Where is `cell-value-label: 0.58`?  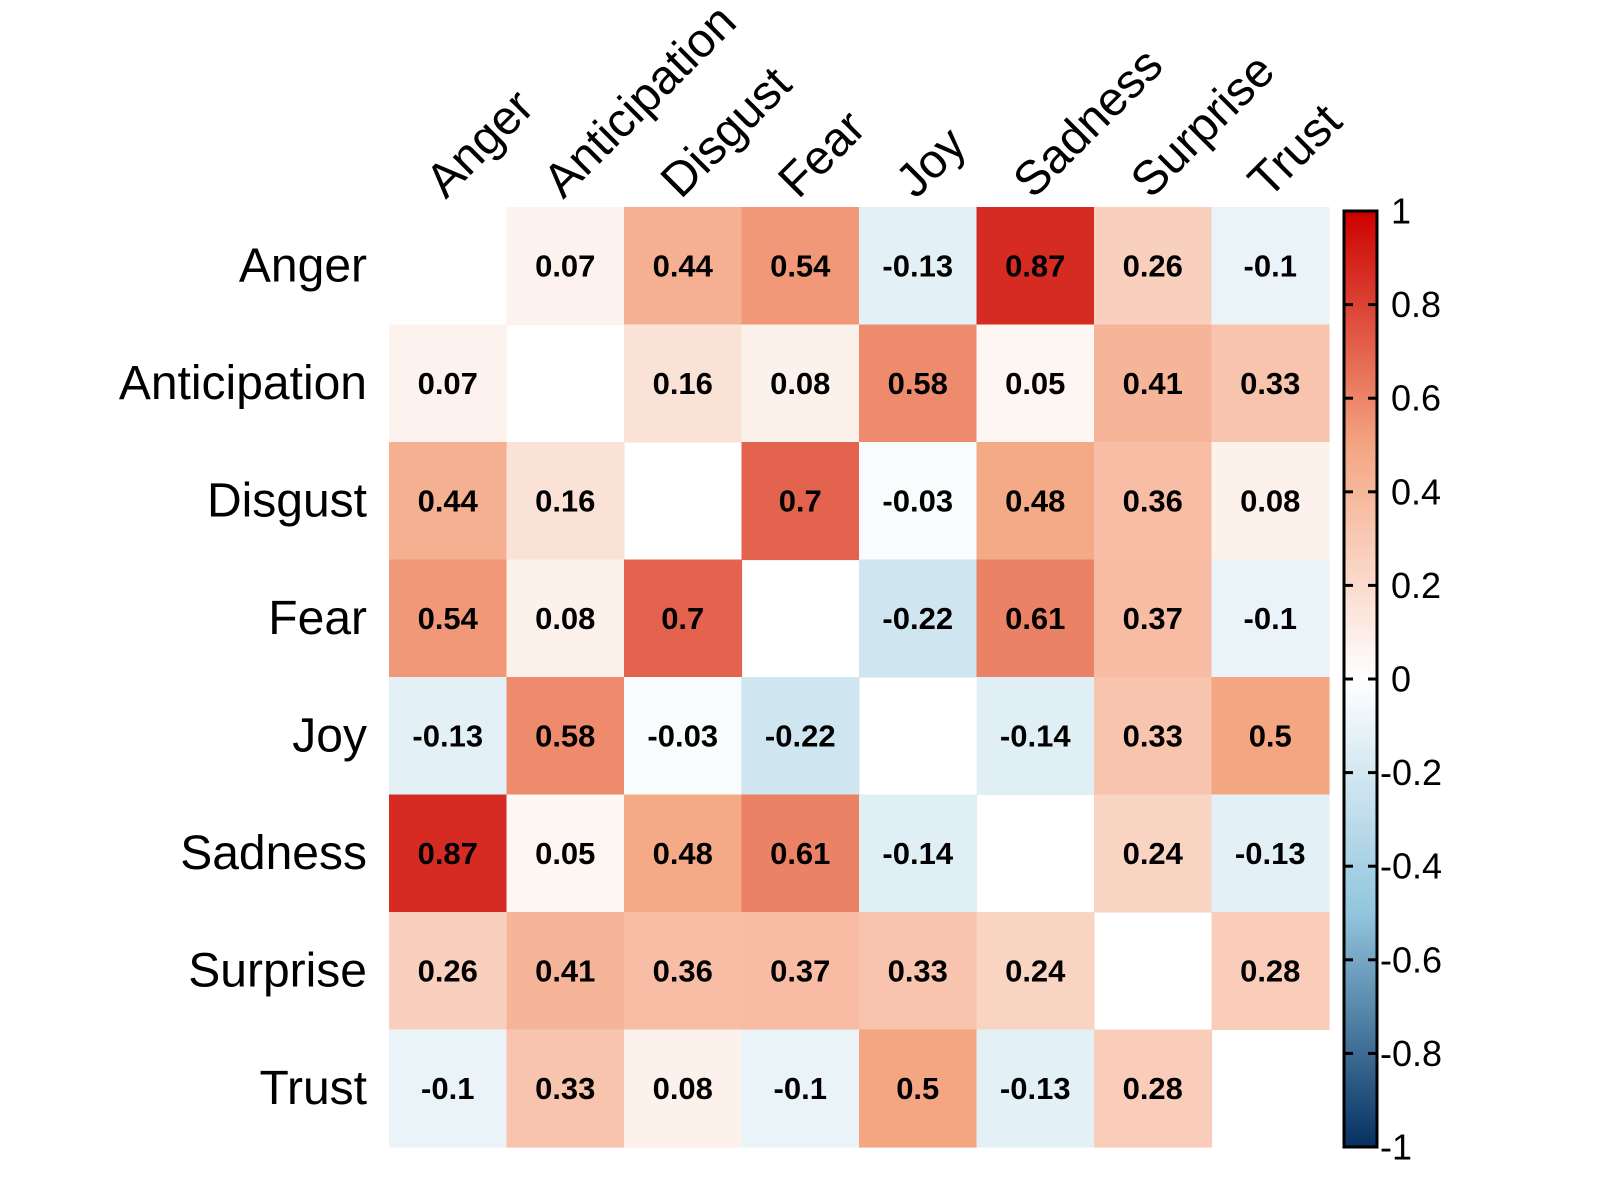 cell-value-label: 0.58 is located at coordinates (918, 383).